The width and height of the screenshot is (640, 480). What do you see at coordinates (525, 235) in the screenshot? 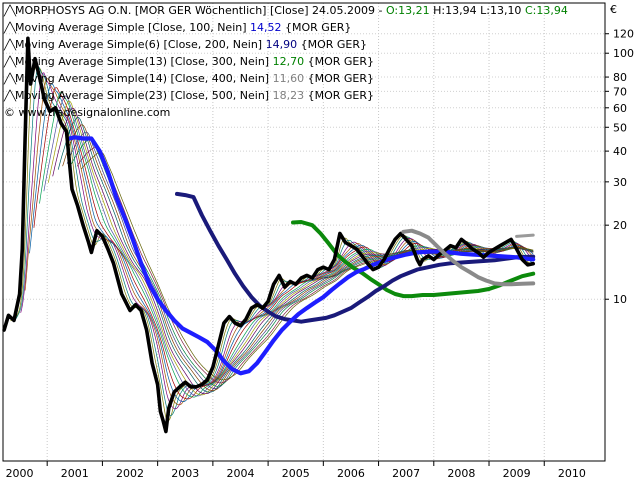
I see `series-line-ma500` at bounding box center [525, 235].